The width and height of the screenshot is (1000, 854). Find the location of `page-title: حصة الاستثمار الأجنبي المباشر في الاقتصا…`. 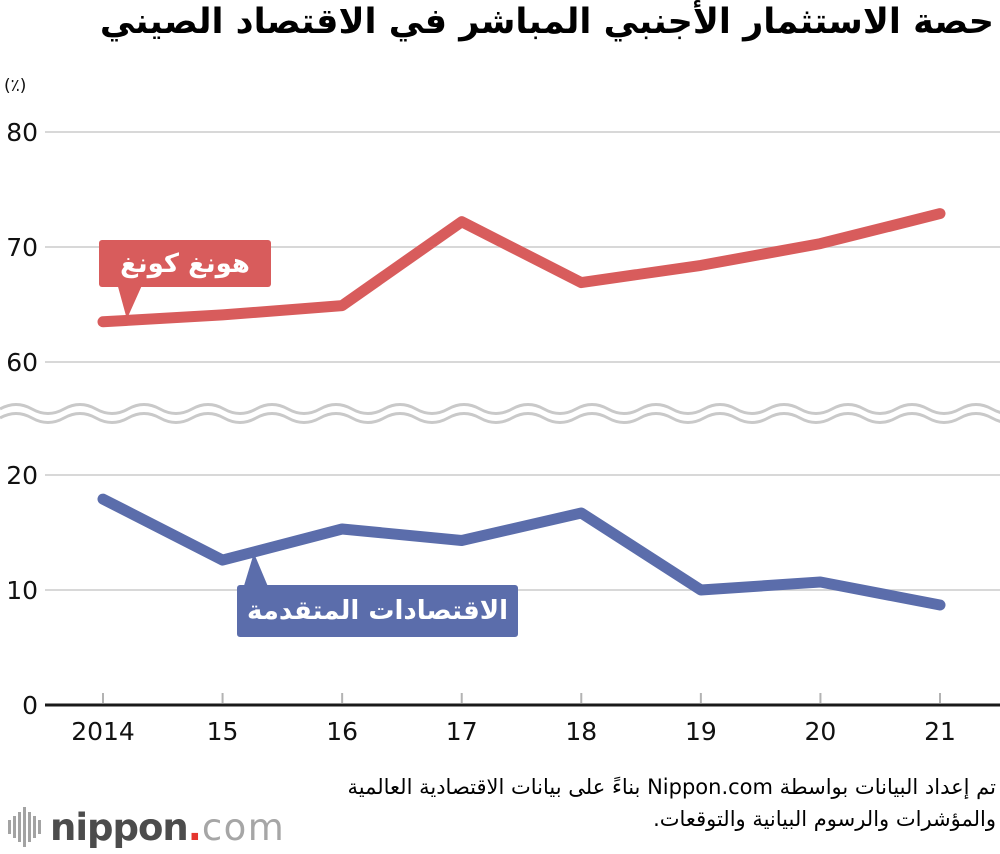

page-title: حصة الاستثمار الأجنبي المباشر في الاقتصا… is located at coordinates (546, 22).